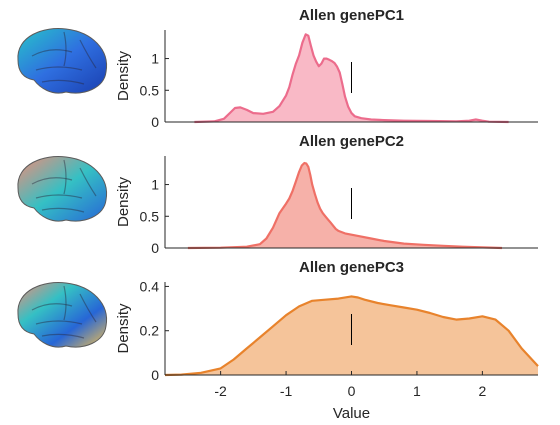  Describe the element at coordinates (417, 391) in the screenshot. I see `x-tick-label: 1` at that location.